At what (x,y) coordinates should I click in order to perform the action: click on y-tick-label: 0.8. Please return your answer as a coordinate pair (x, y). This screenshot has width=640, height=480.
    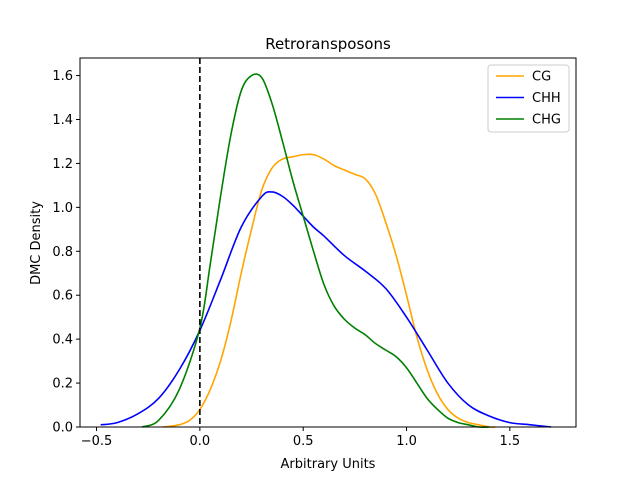
    Looking at the image, I should click on (62, 252).